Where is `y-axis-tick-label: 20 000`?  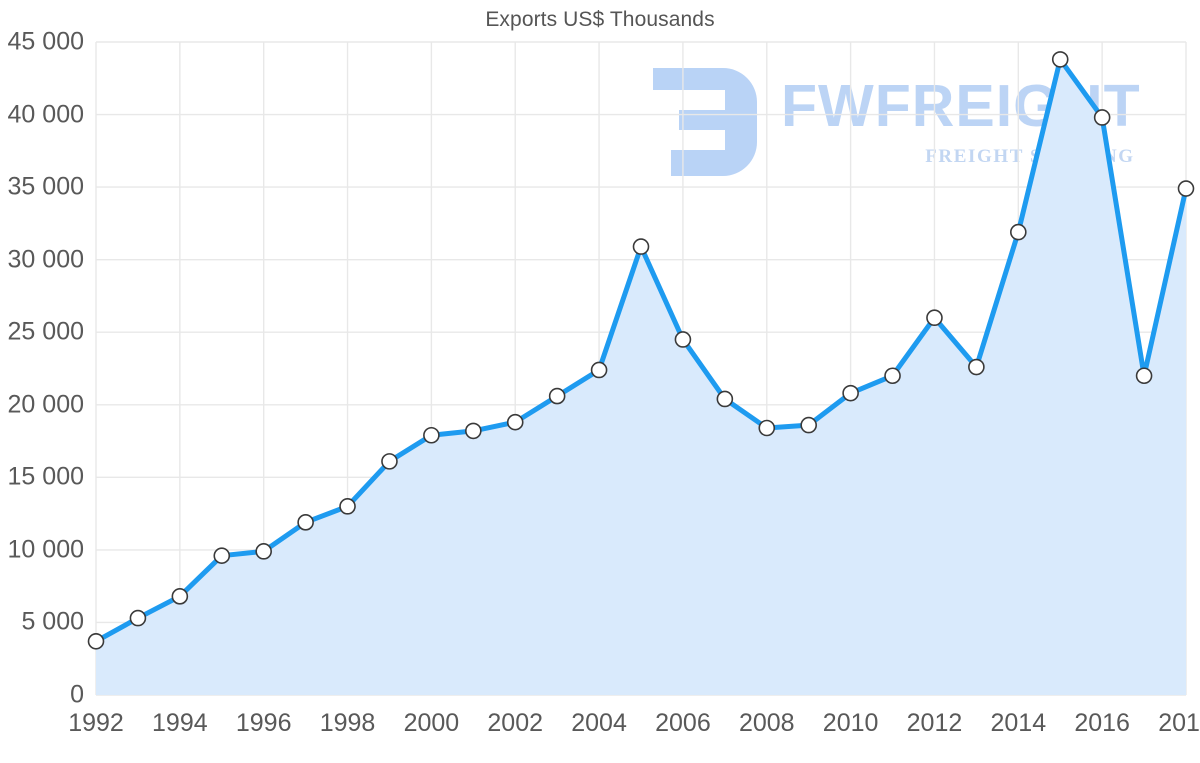
y-axis-tick-label: 20 000 is located at coordinates (45, 404).